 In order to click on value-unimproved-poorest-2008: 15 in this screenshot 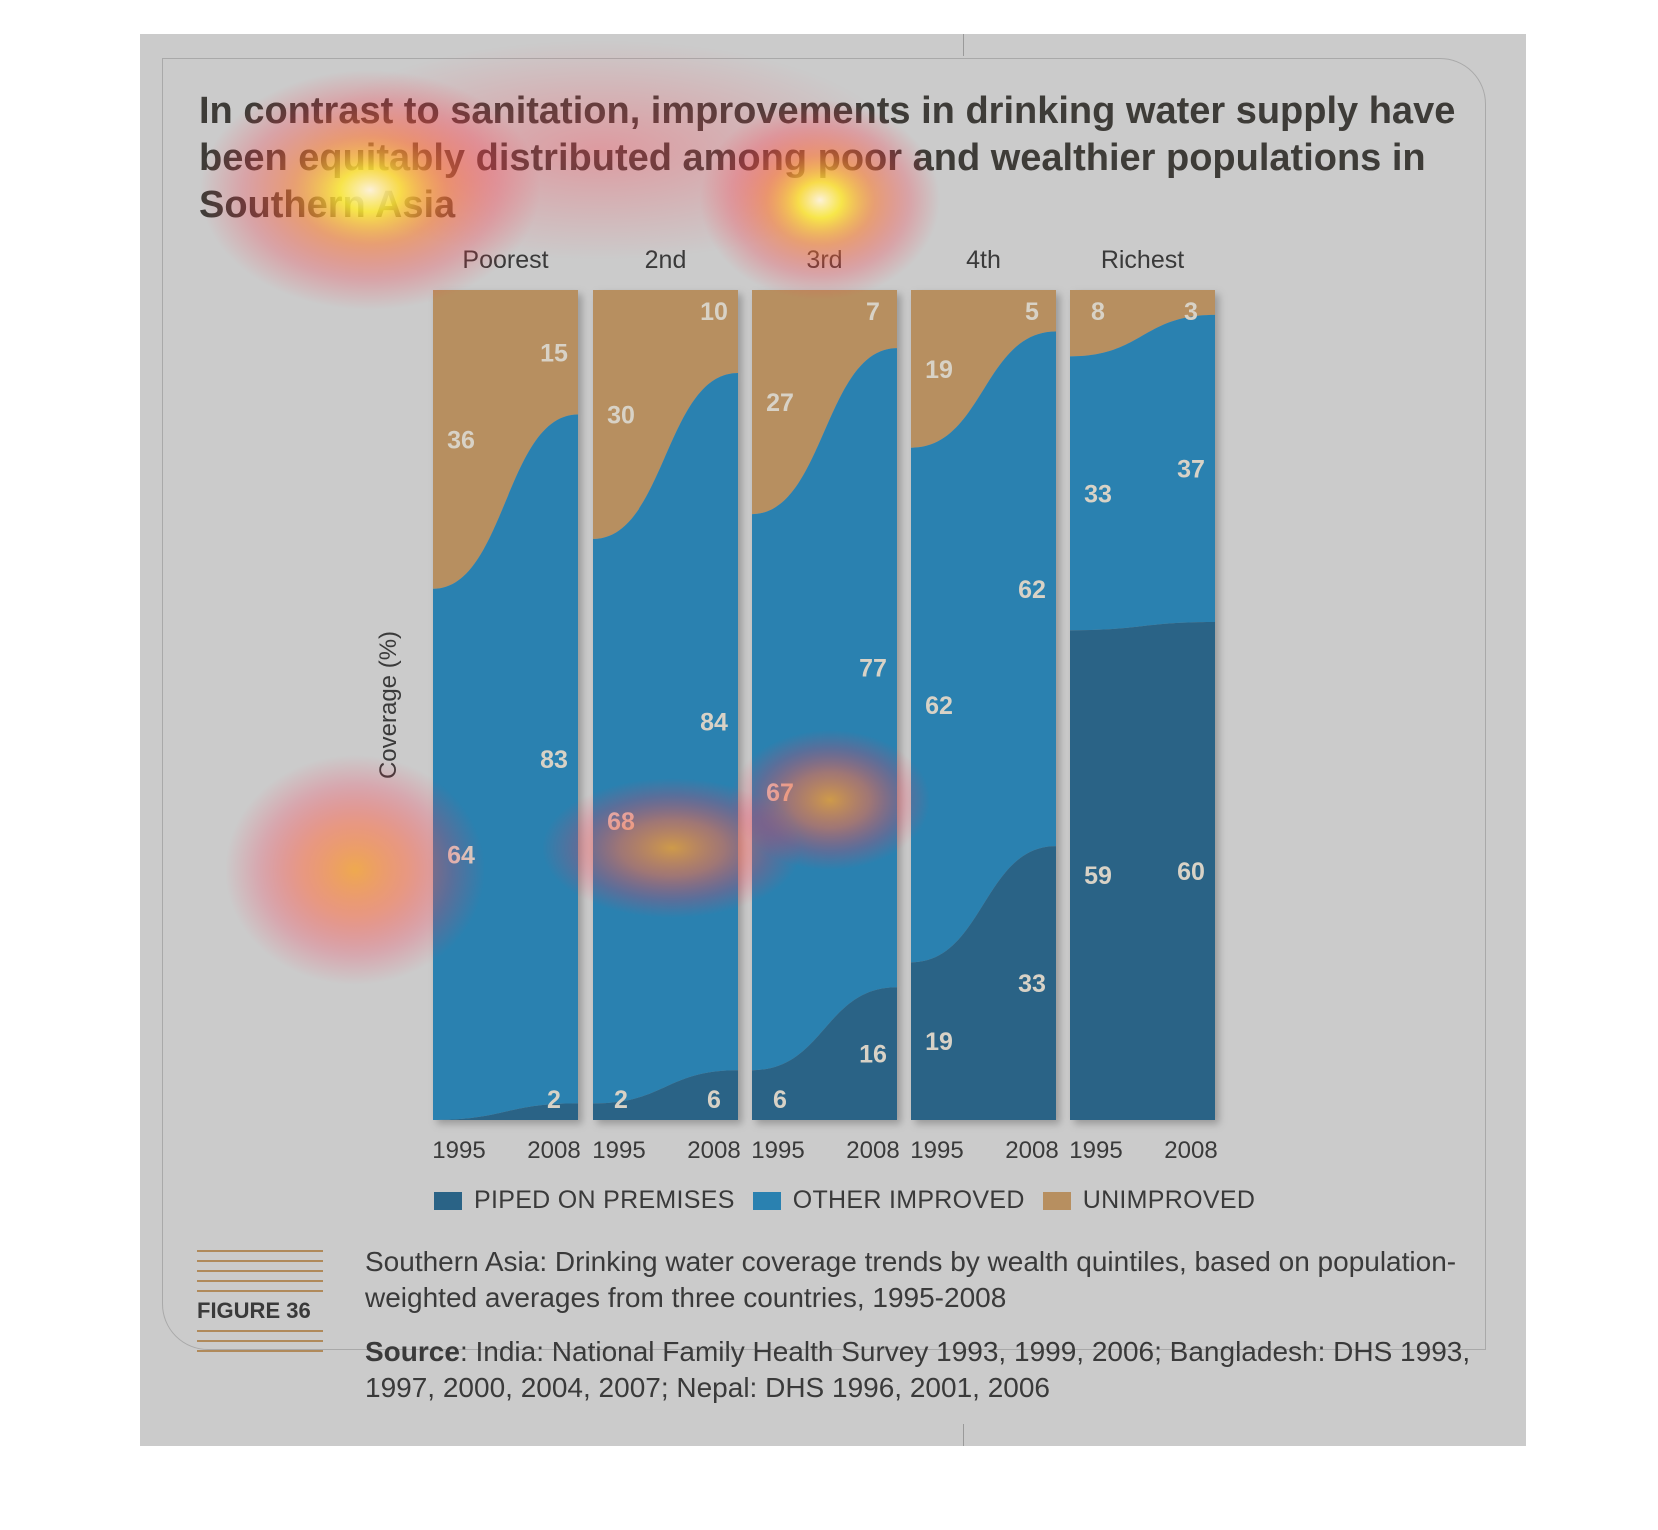, I will do `click(554, 353)`.